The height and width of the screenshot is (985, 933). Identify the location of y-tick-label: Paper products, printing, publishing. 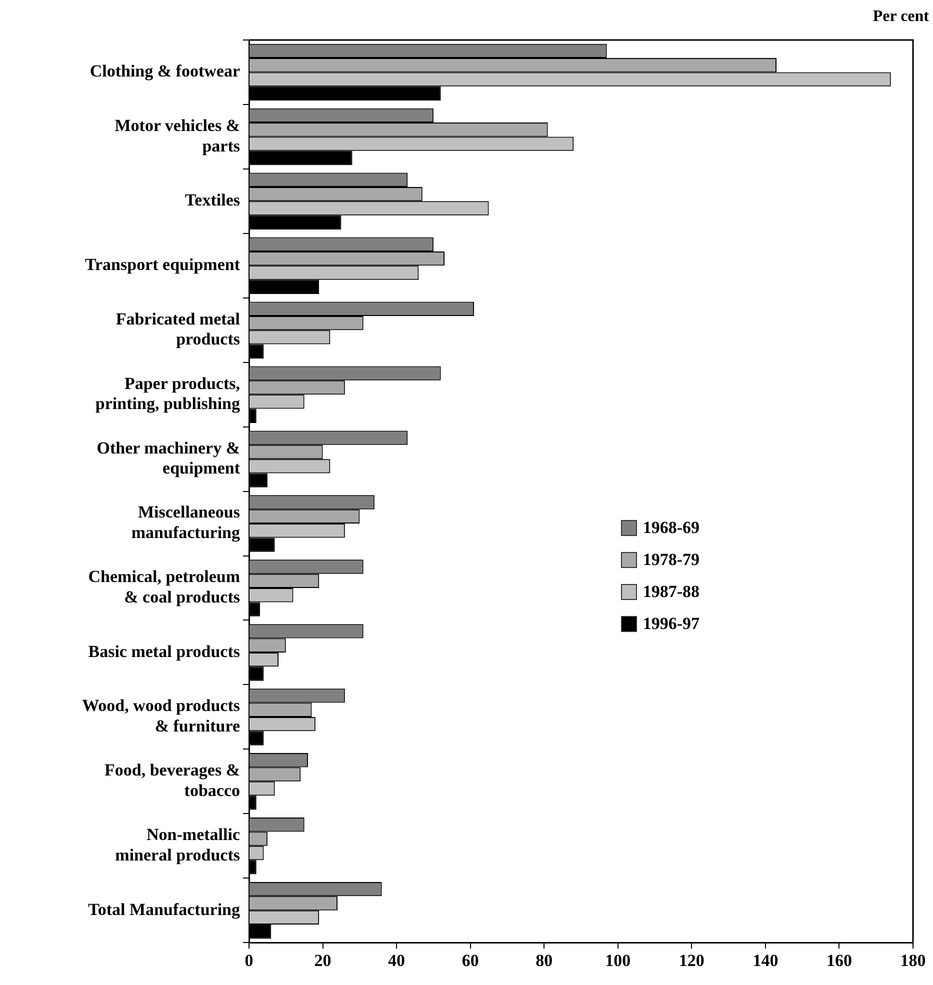
(167, 394).